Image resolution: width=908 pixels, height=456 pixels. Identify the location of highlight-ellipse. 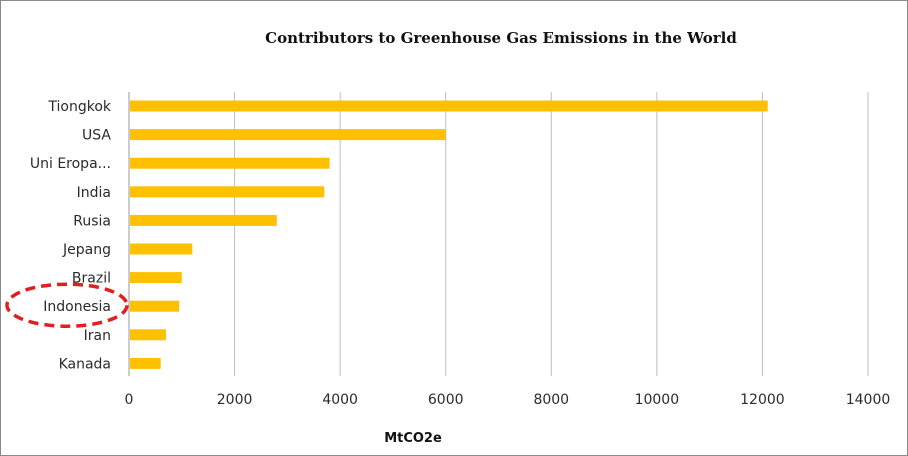
(67, 305).